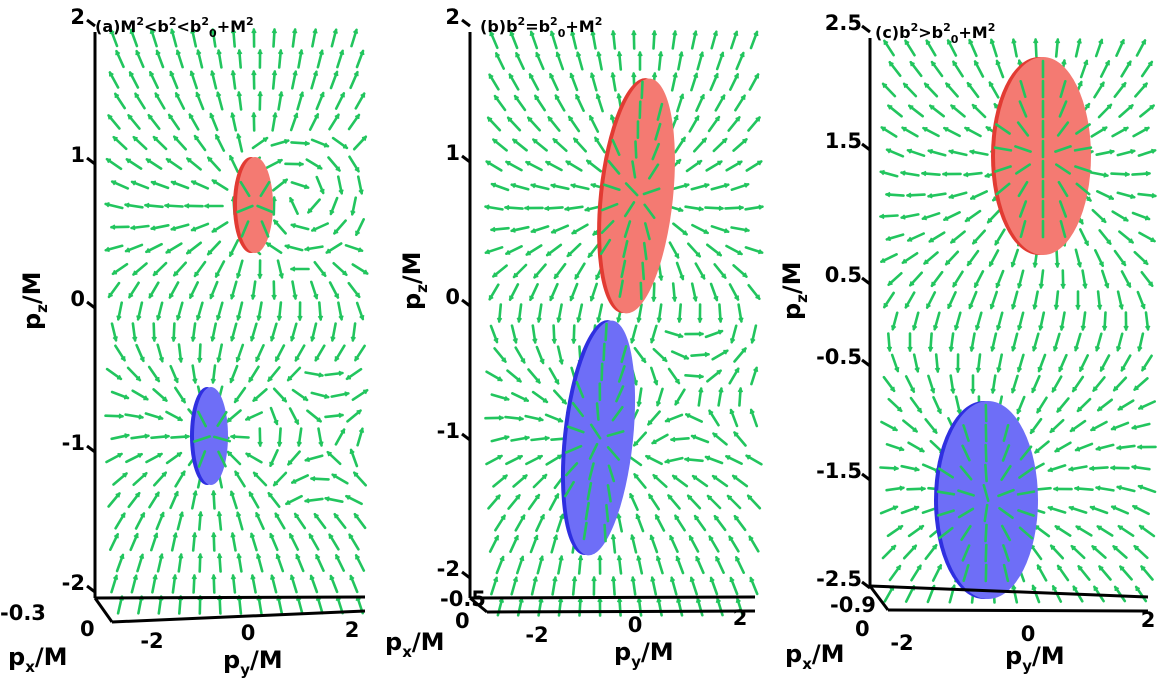  What do you see at coordinates (253, 662) in the screenshot?
I see `y-axis-label: py/M` at bounding box center [253, 662].